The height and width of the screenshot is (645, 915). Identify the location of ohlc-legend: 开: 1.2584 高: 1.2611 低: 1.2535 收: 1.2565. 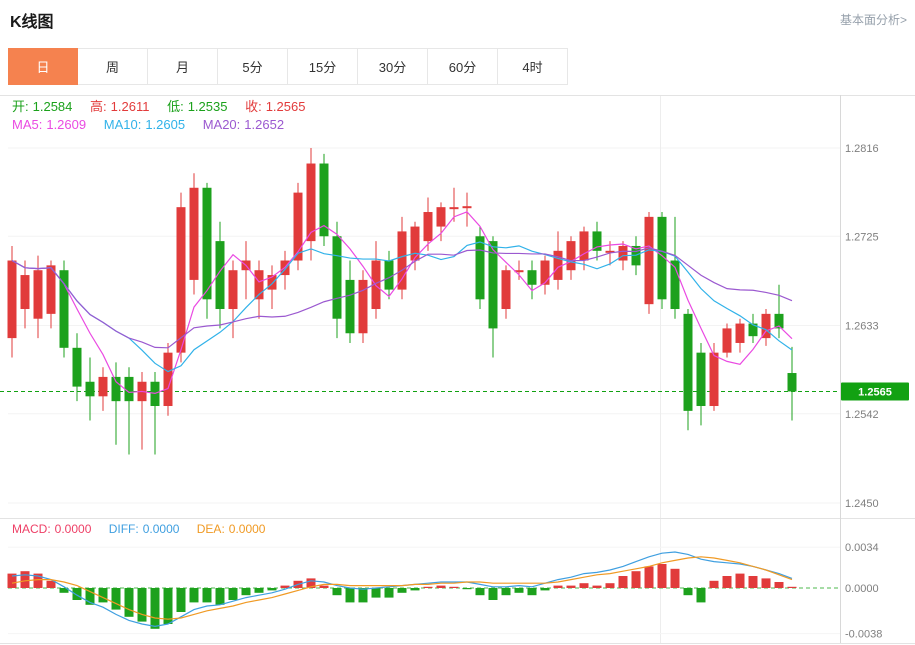
(165, 105).